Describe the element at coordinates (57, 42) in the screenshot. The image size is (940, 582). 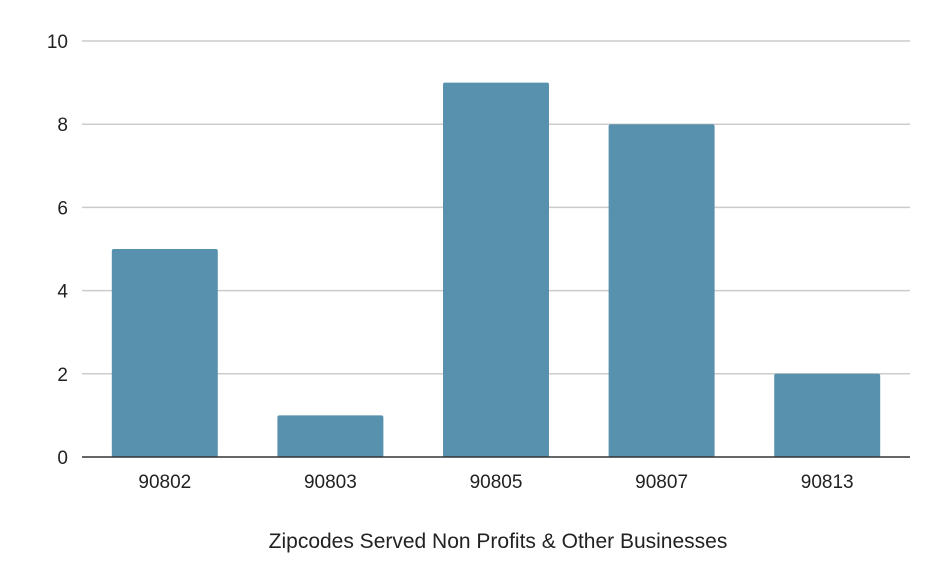
I see `y-tick-label: 10` at that location.